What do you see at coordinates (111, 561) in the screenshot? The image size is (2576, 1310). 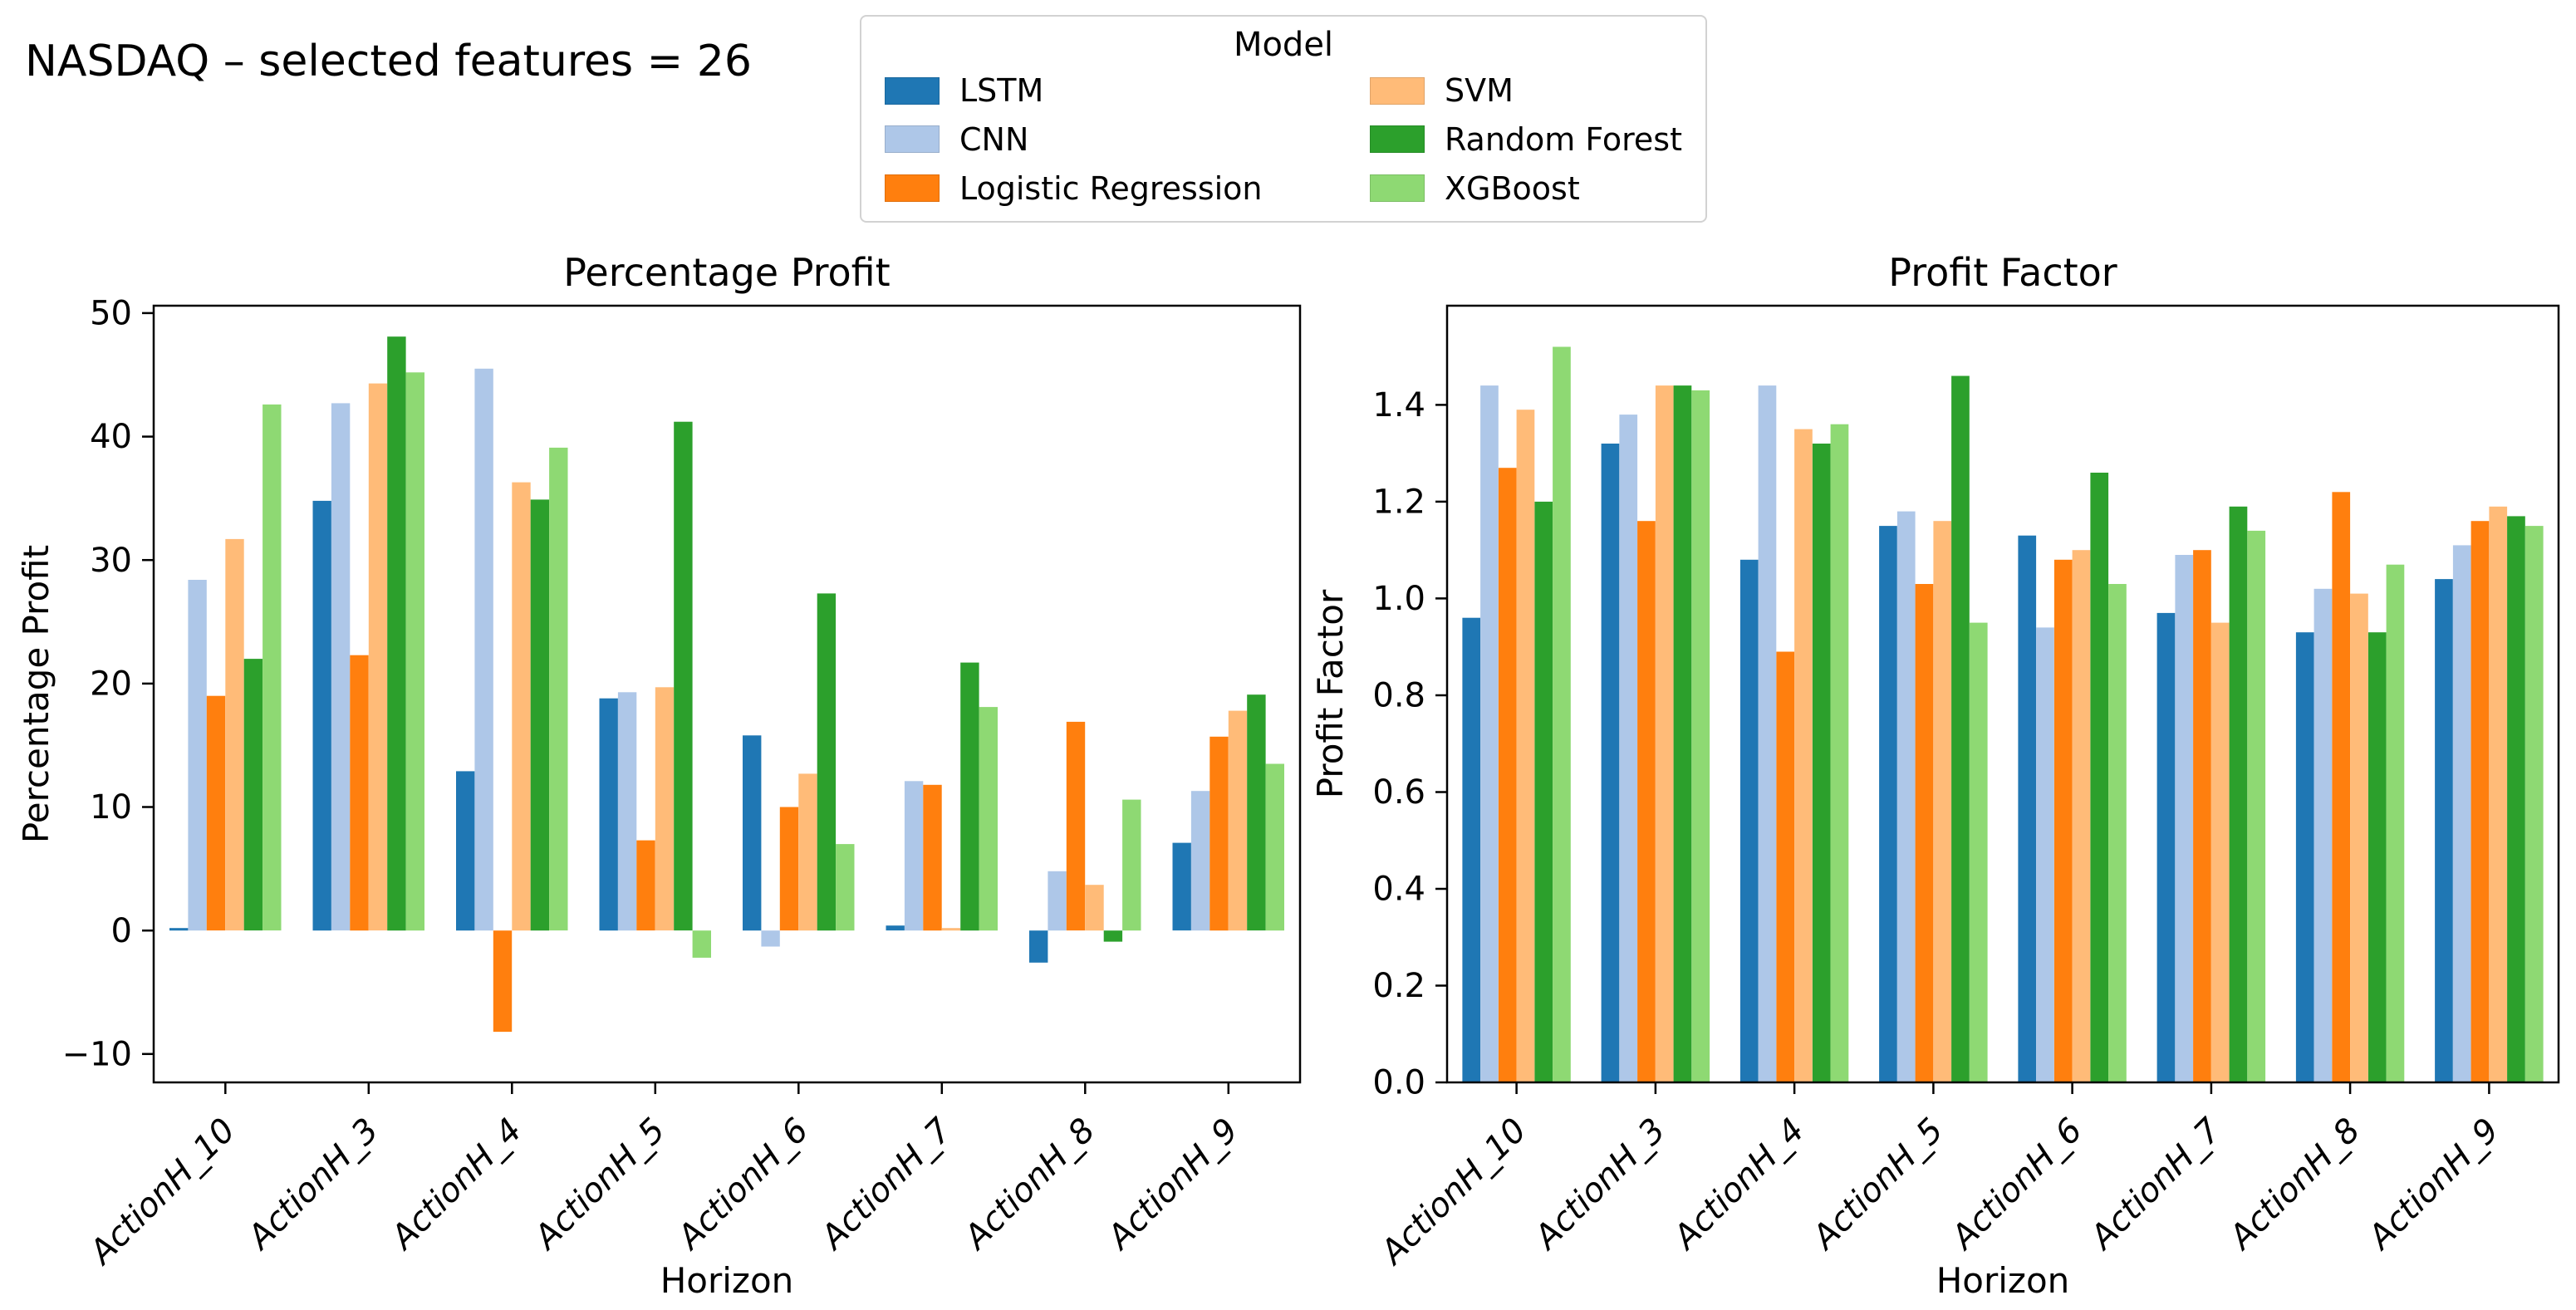 I see `y-tick-label: 30` at bounding box center [111, 561].